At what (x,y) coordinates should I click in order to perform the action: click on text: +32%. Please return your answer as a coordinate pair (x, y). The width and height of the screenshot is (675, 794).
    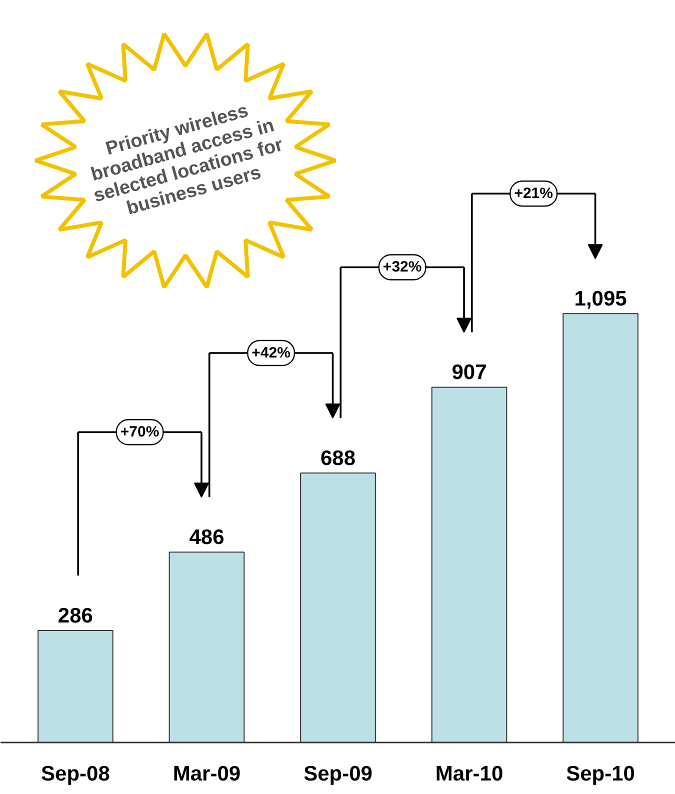
    Looking at the image, I should click on (402, 267).